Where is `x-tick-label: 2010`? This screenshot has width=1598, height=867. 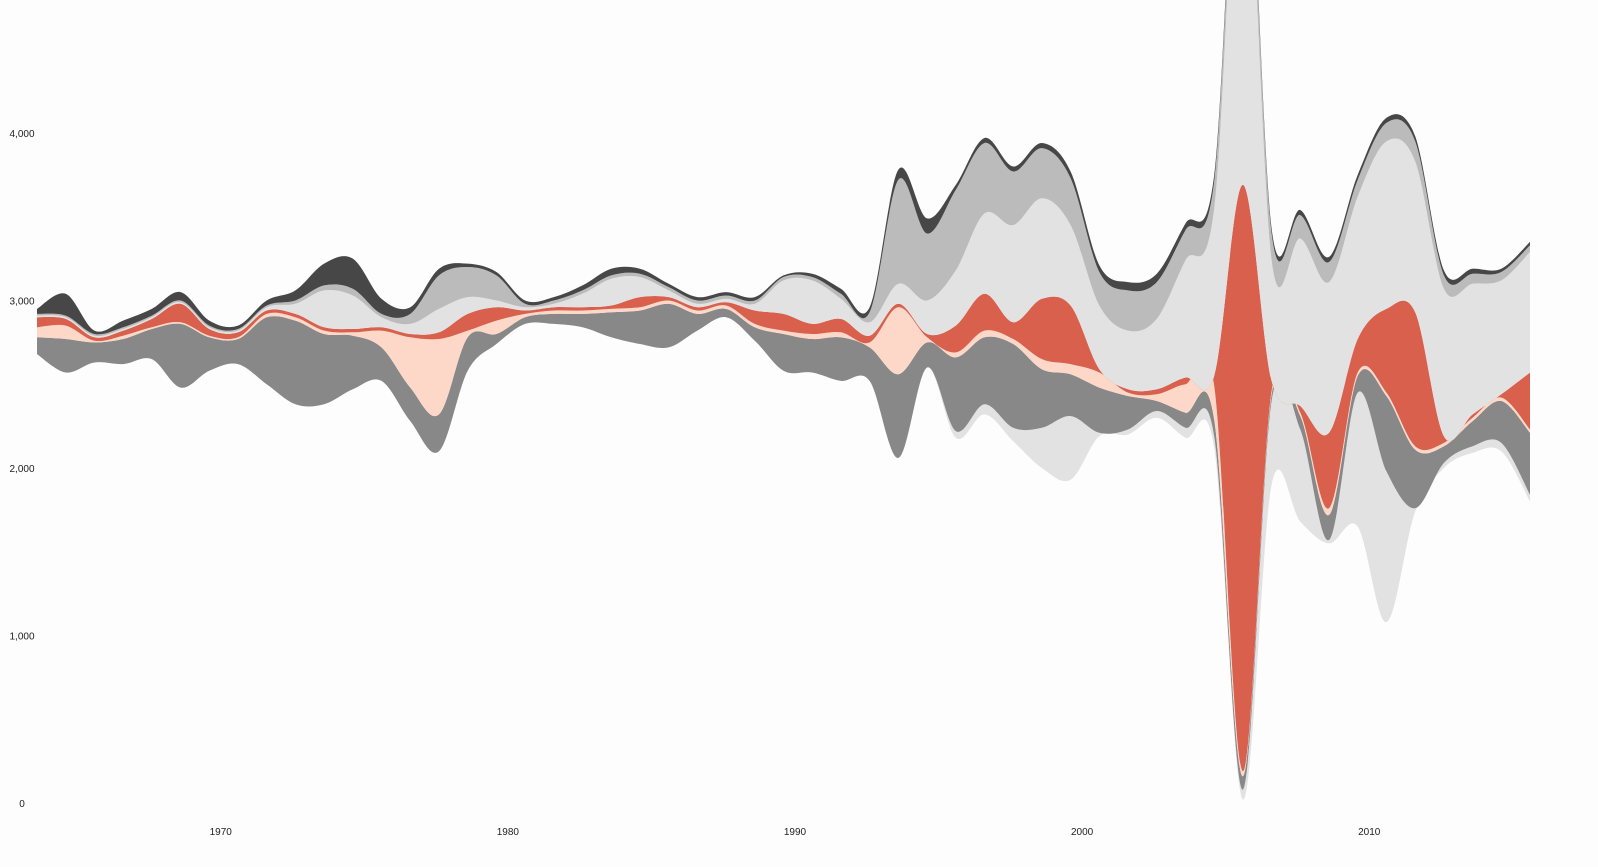
x-tick-label: 2010 is located at coordinates (1369, 832).